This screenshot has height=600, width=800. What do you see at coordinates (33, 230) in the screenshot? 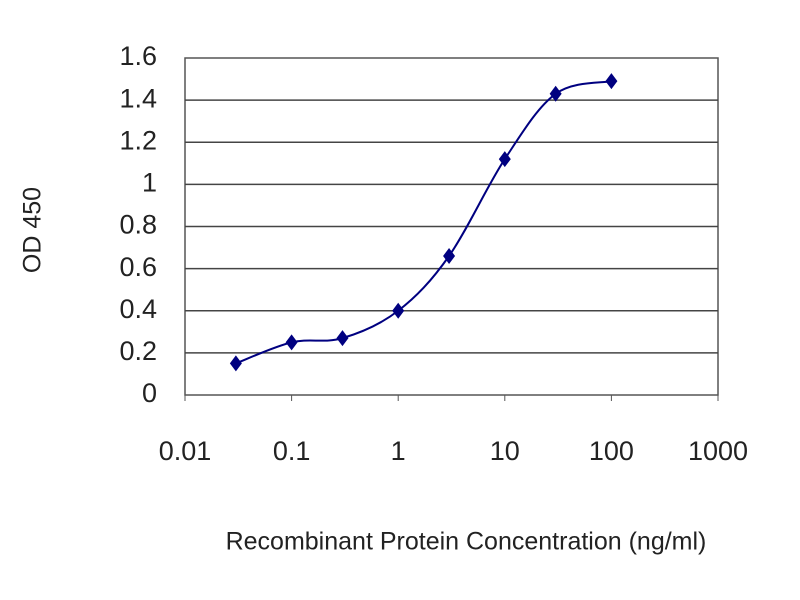
I see `y-axis-label: OD 450` at bounding box center [33, 230].